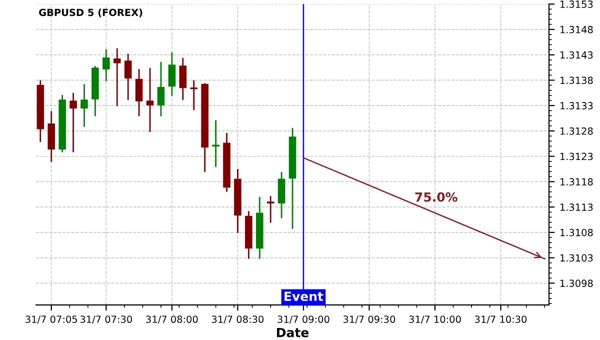  What do you see at coordinates (238, 320) in the screenshot?
I see `x-tick-label: 31/7 08:30` at bounding box center [238, 320].